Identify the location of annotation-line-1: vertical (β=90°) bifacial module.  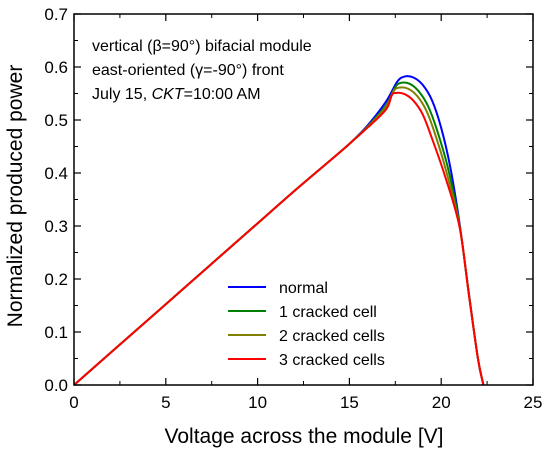
(202, 46).